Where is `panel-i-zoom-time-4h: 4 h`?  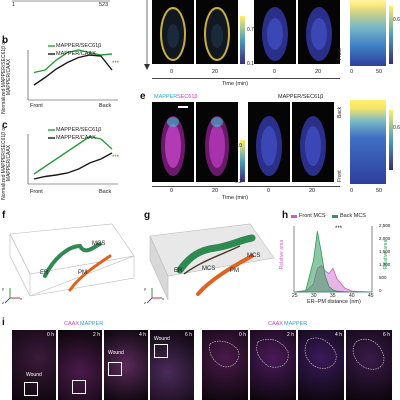 panel-i-zoom-time-4h: 4 h is located at coordinates (338, 335).